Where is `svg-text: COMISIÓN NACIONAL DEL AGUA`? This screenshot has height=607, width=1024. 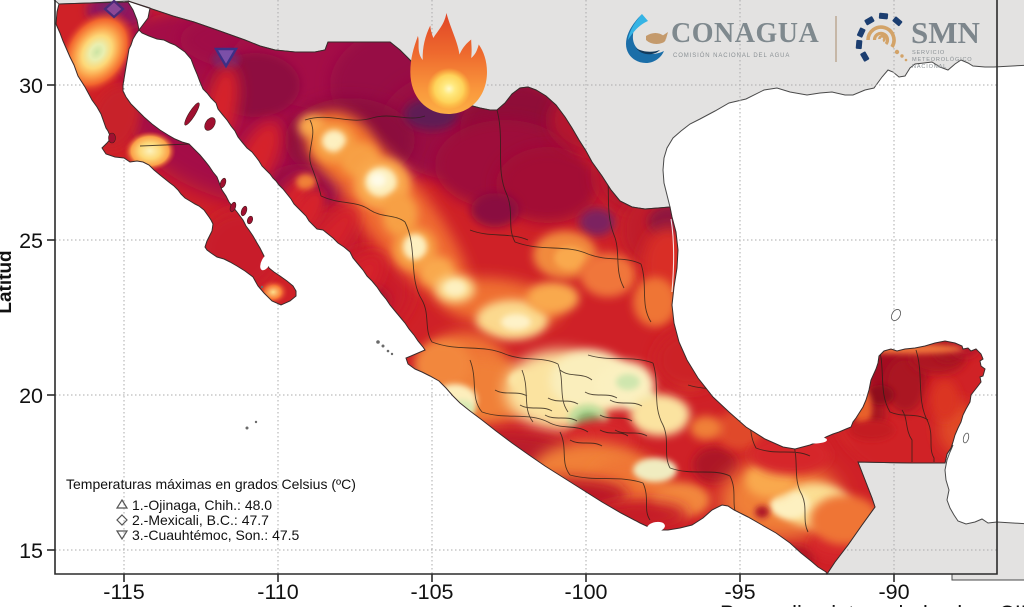
svg-text: COMISIÓN NACIONAL DEL AGUA is located at coordinates (731, 55).